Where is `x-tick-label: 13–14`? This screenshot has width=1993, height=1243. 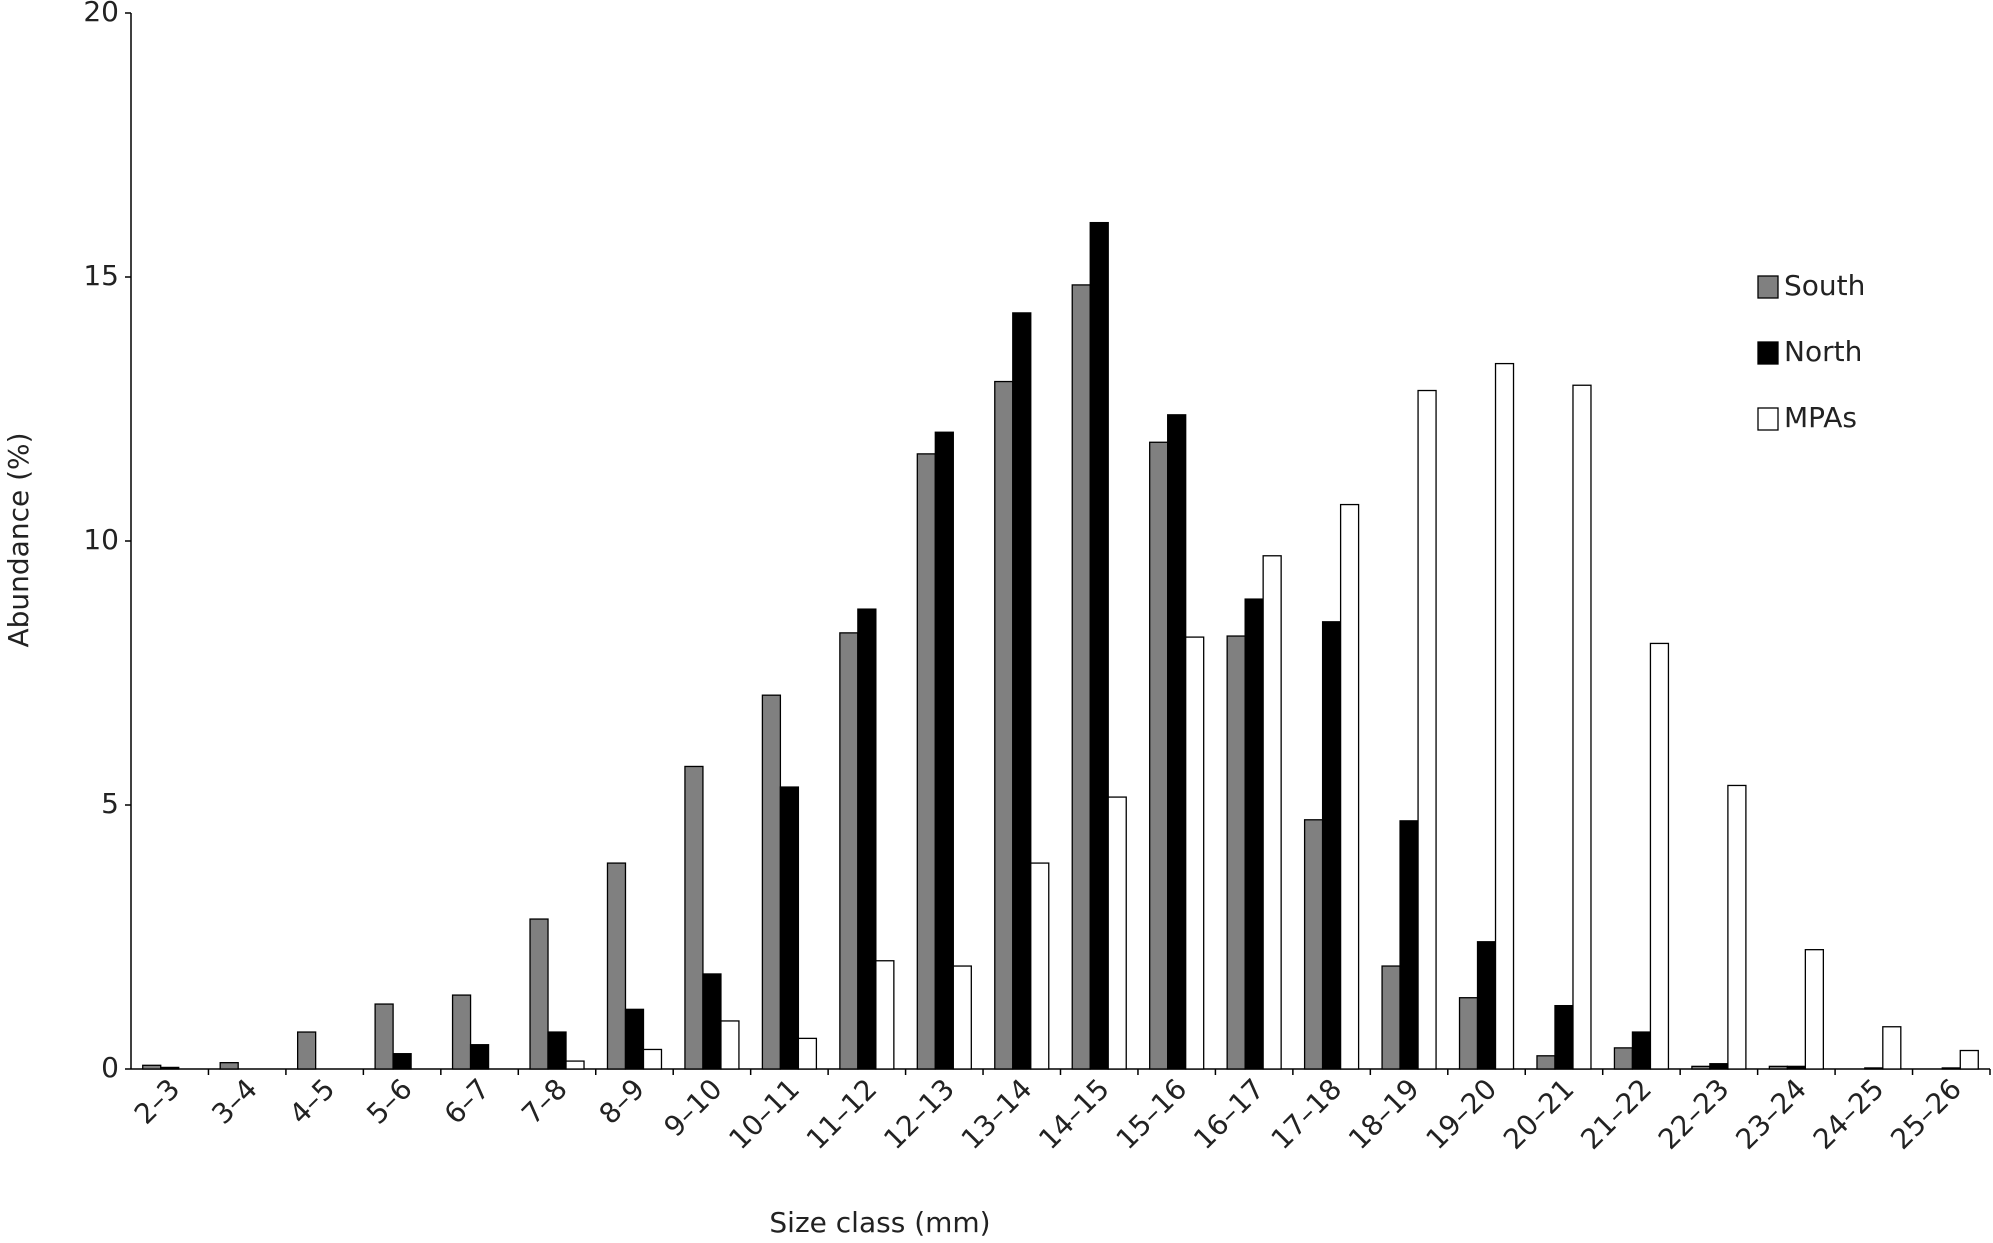
x-tick-label: 13–14 is located at coordinates (997, 1114).